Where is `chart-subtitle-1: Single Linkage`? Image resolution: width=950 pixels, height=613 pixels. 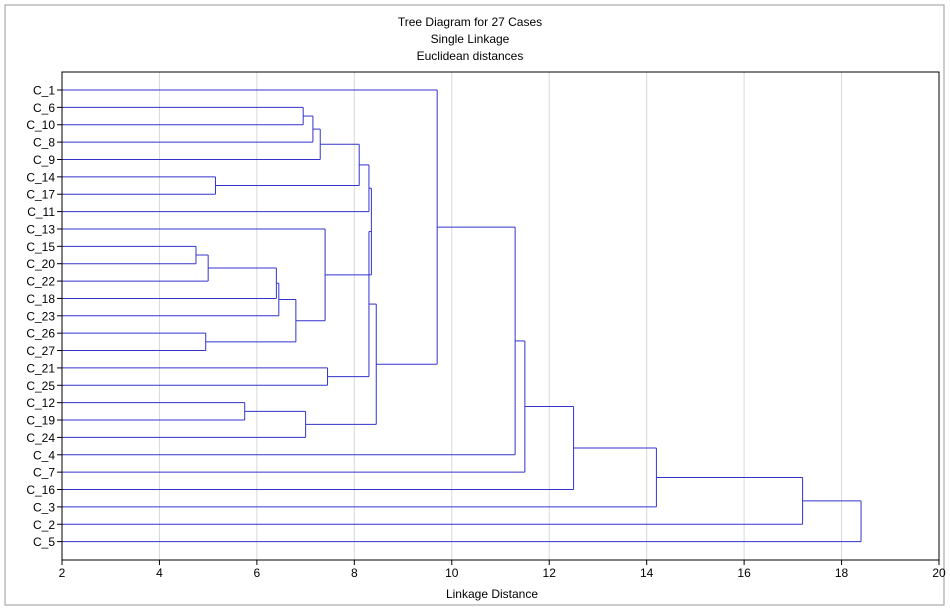
chart-subtitle-1: Single Linkage is located at coordinates (470, 39).